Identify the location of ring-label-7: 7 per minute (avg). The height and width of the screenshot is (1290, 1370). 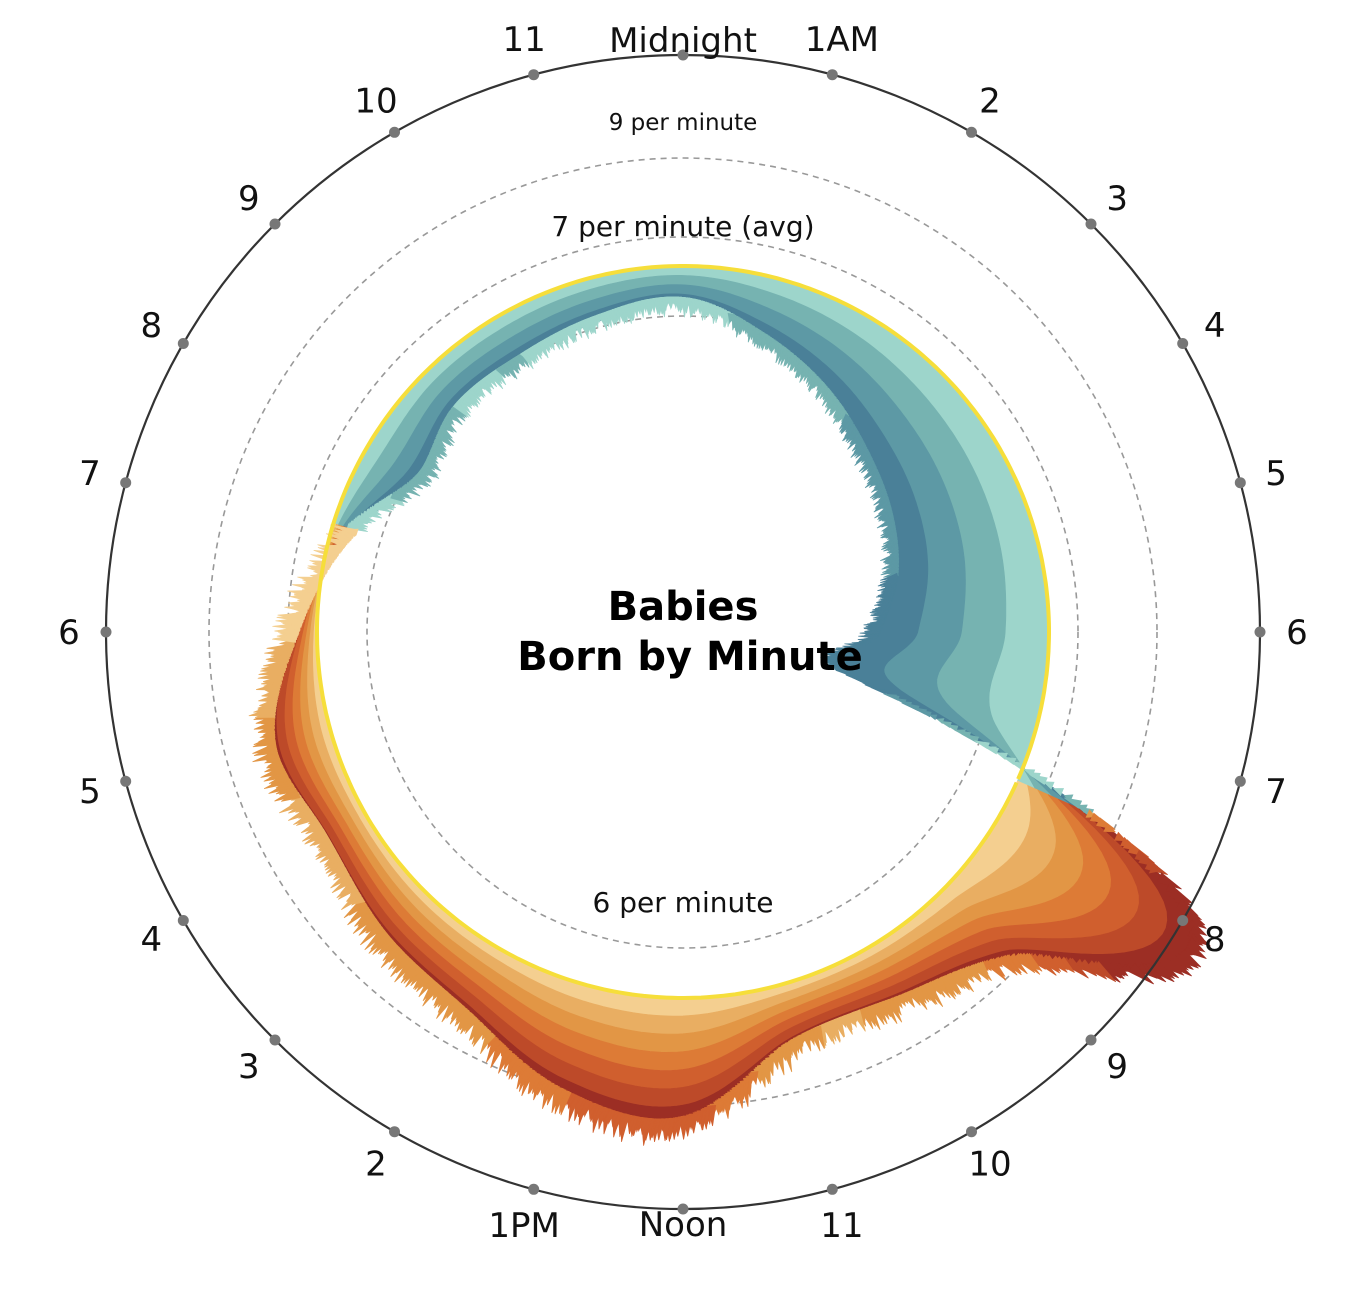
(682, 226).